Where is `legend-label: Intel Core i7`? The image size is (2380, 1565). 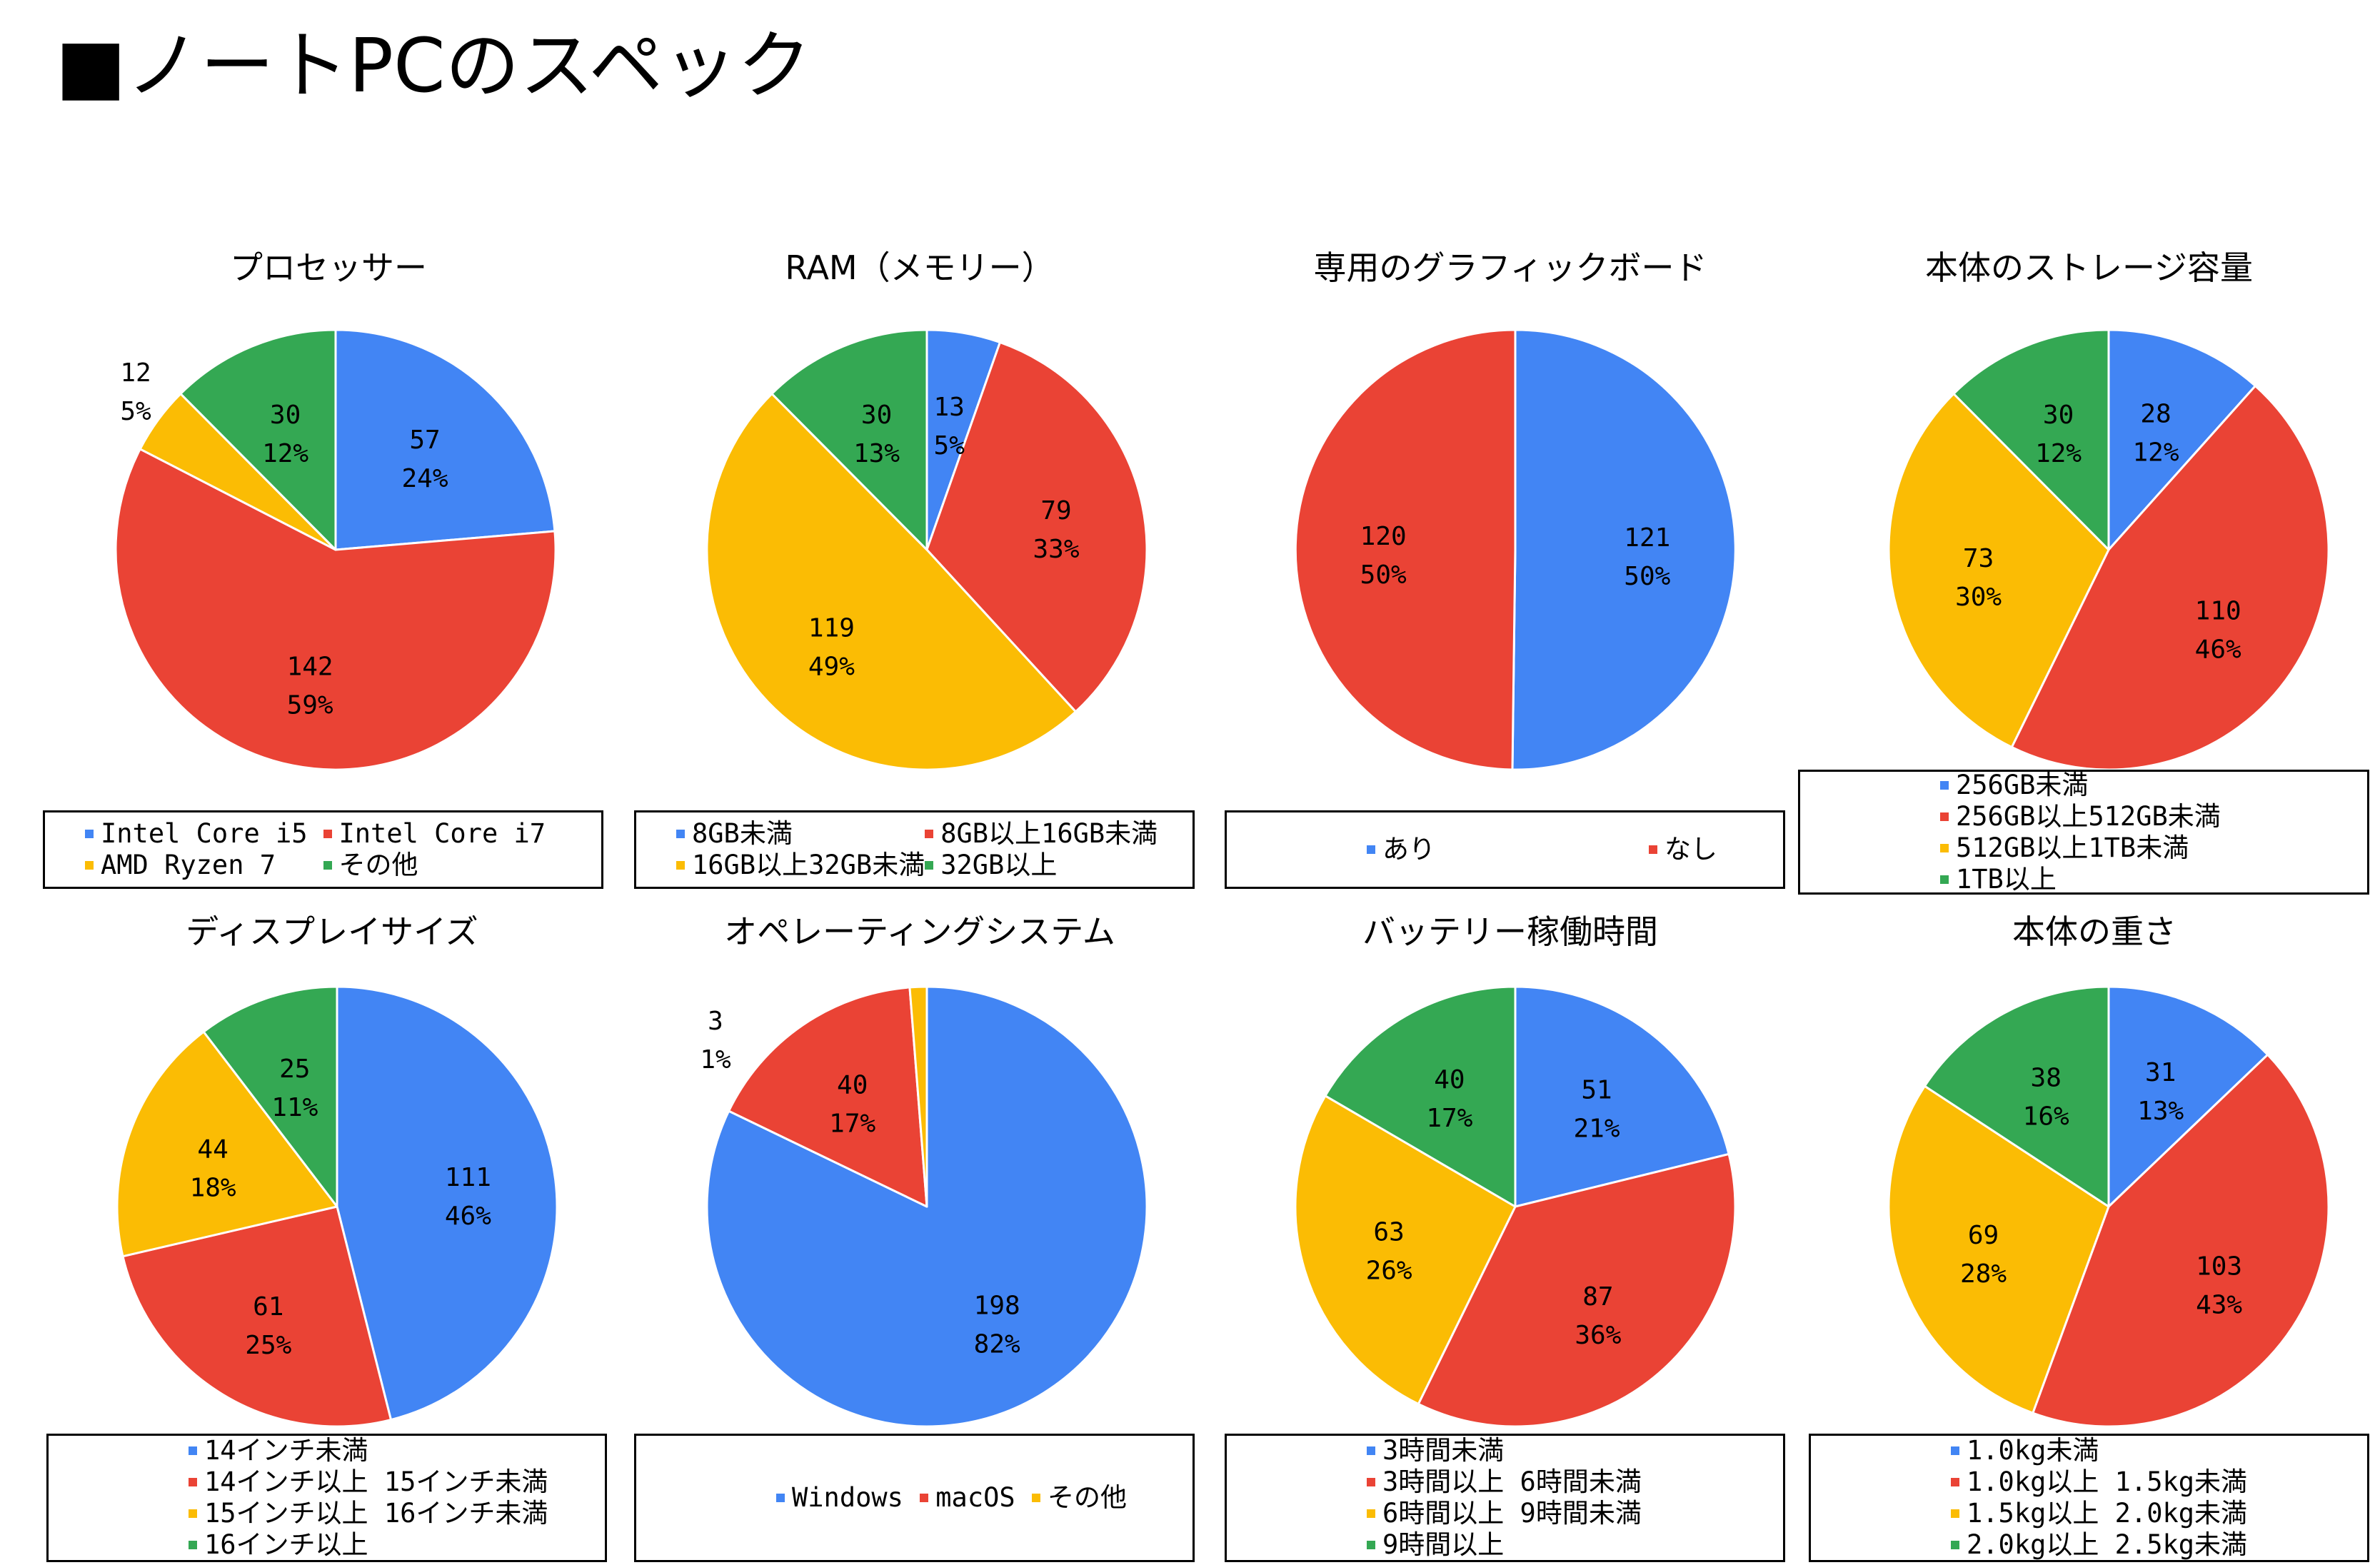 legend-label: Intel Core i7 is located at coordinates (442, 833).